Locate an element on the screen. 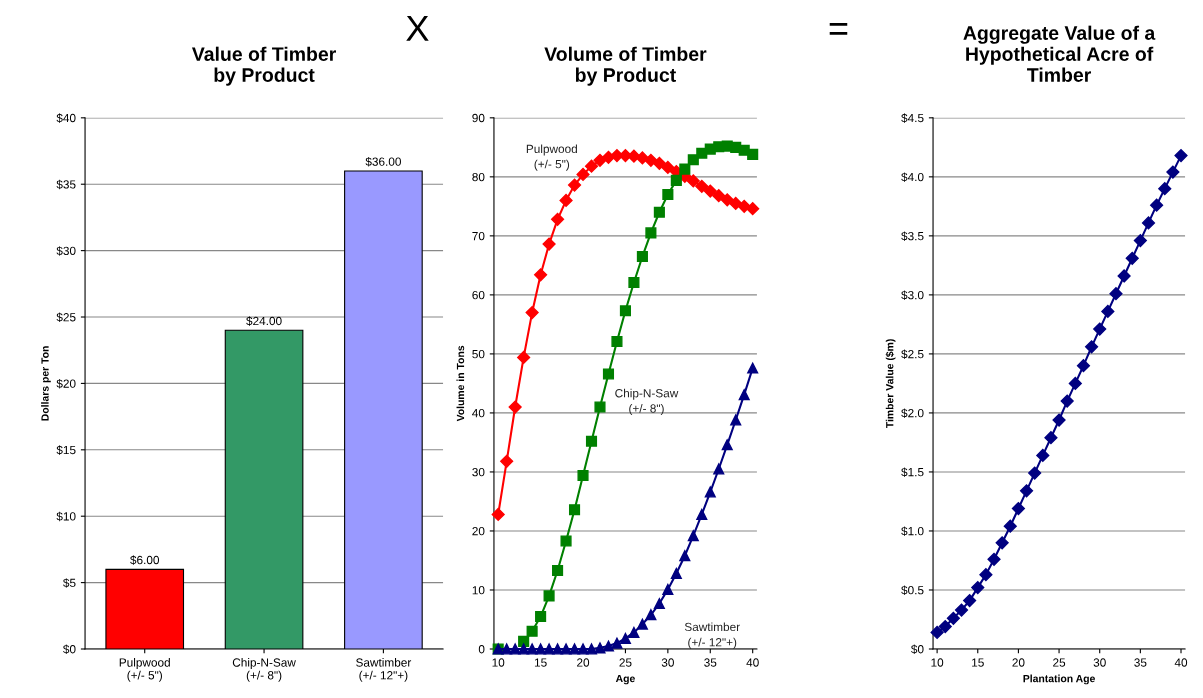 The width and height of the screenshot is (1203, 698). y-tick-label: $4.5 is located at coordinates (912, 118).